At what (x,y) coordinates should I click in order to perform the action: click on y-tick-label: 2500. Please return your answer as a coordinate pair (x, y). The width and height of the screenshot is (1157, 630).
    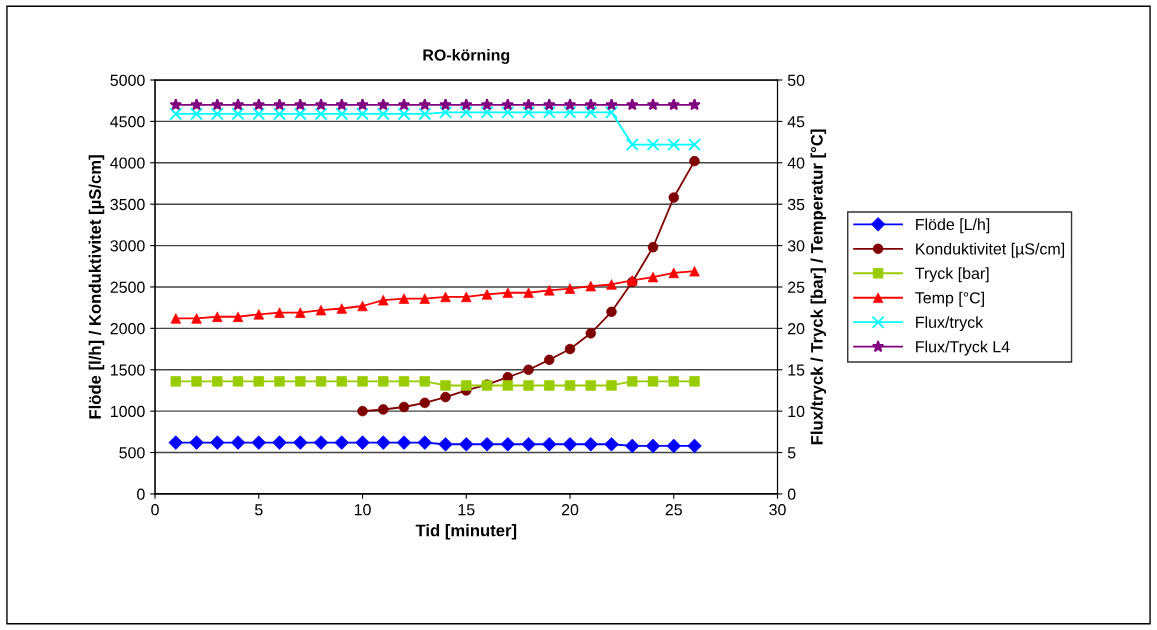
    Looking at the image, I should click on (127, 287).